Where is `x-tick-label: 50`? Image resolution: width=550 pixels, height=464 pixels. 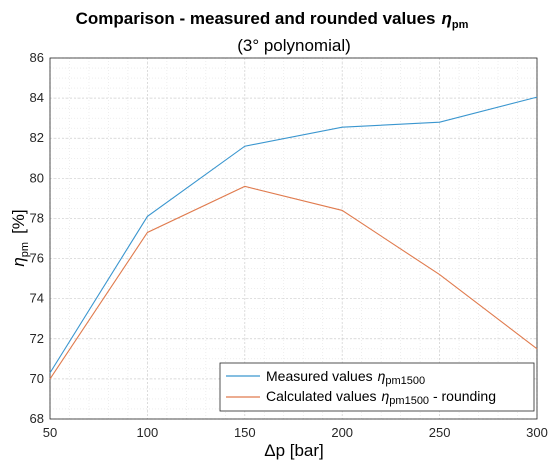 x-tick-label: 50 is located at coordinates (50, 432).